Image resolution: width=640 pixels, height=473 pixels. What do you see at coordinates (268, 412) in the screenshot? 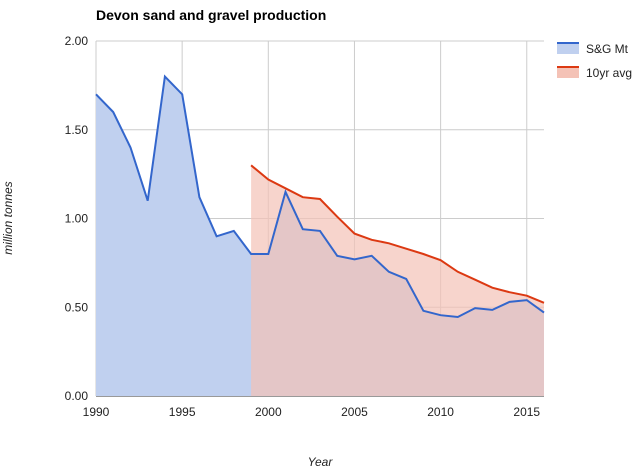
I see `x-tick-label: 2000` at bounding box center [268, 412].